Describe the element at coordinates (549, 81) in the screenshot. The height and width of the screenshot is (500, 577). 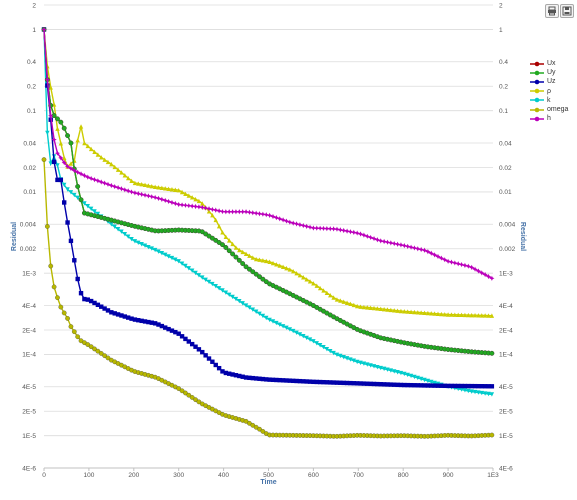
I see `legend-item: Uz` at that location.